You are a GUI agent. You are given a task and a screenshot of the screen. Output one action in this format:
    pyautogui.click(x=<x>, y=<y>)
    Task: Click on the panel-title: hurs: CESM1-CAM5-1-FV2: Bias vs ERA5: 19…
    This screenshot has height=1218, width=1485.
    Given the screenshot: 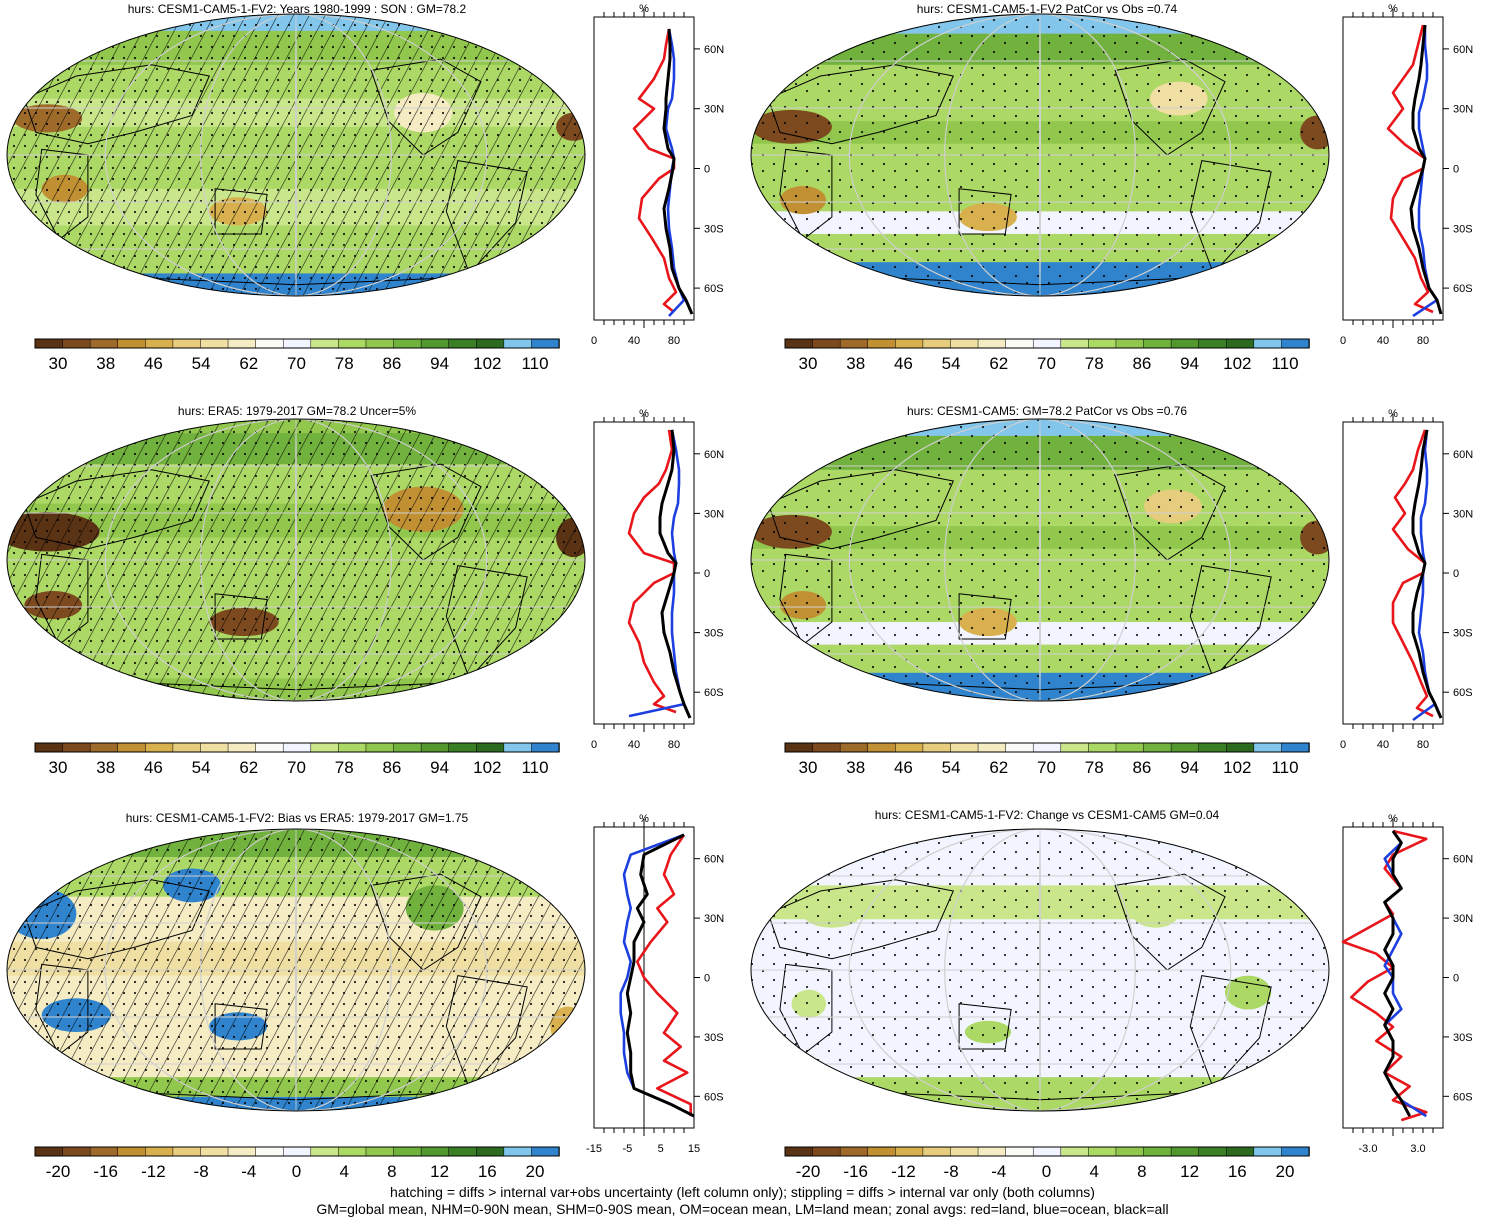 What is the action you would take?
    pyautogui.click(x=297, y=818)
    